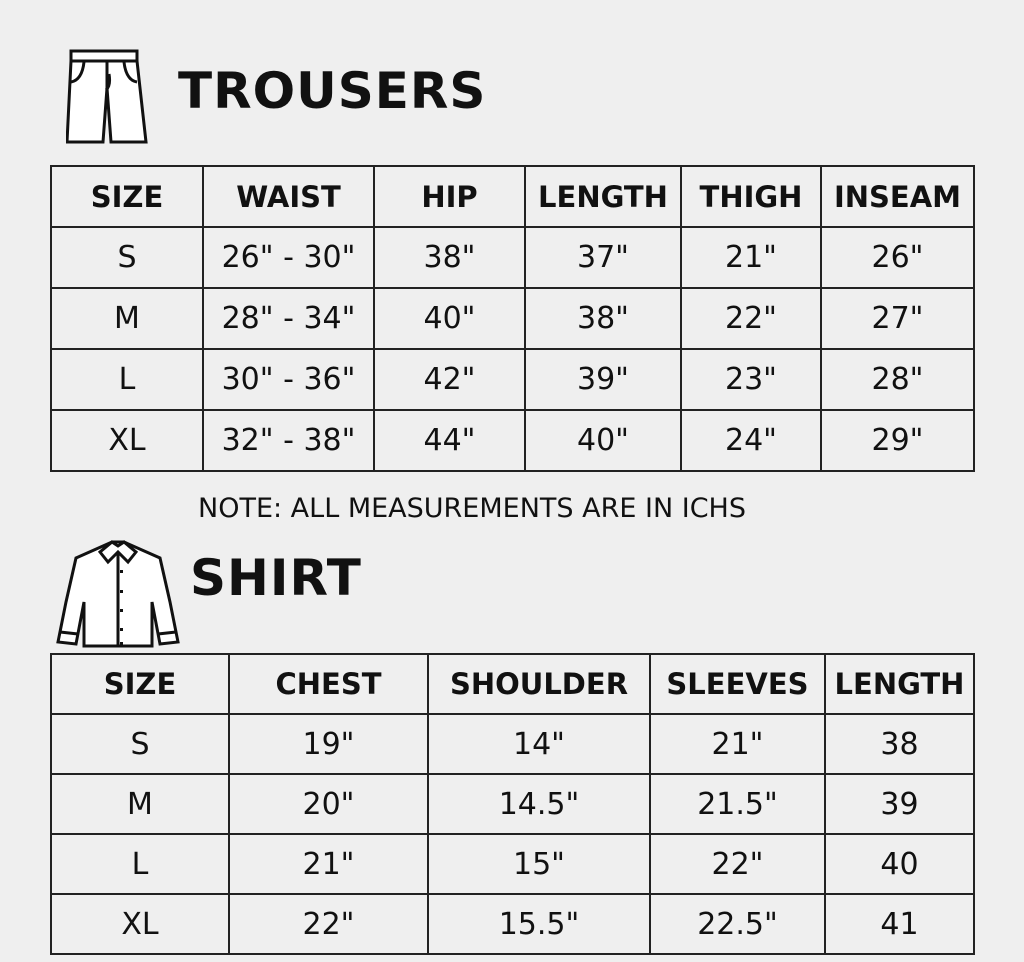 The width and height of the screenshot is (1024, 962). I want to click on table-row: L 21" 15" 22" 40, so click(512, 864).